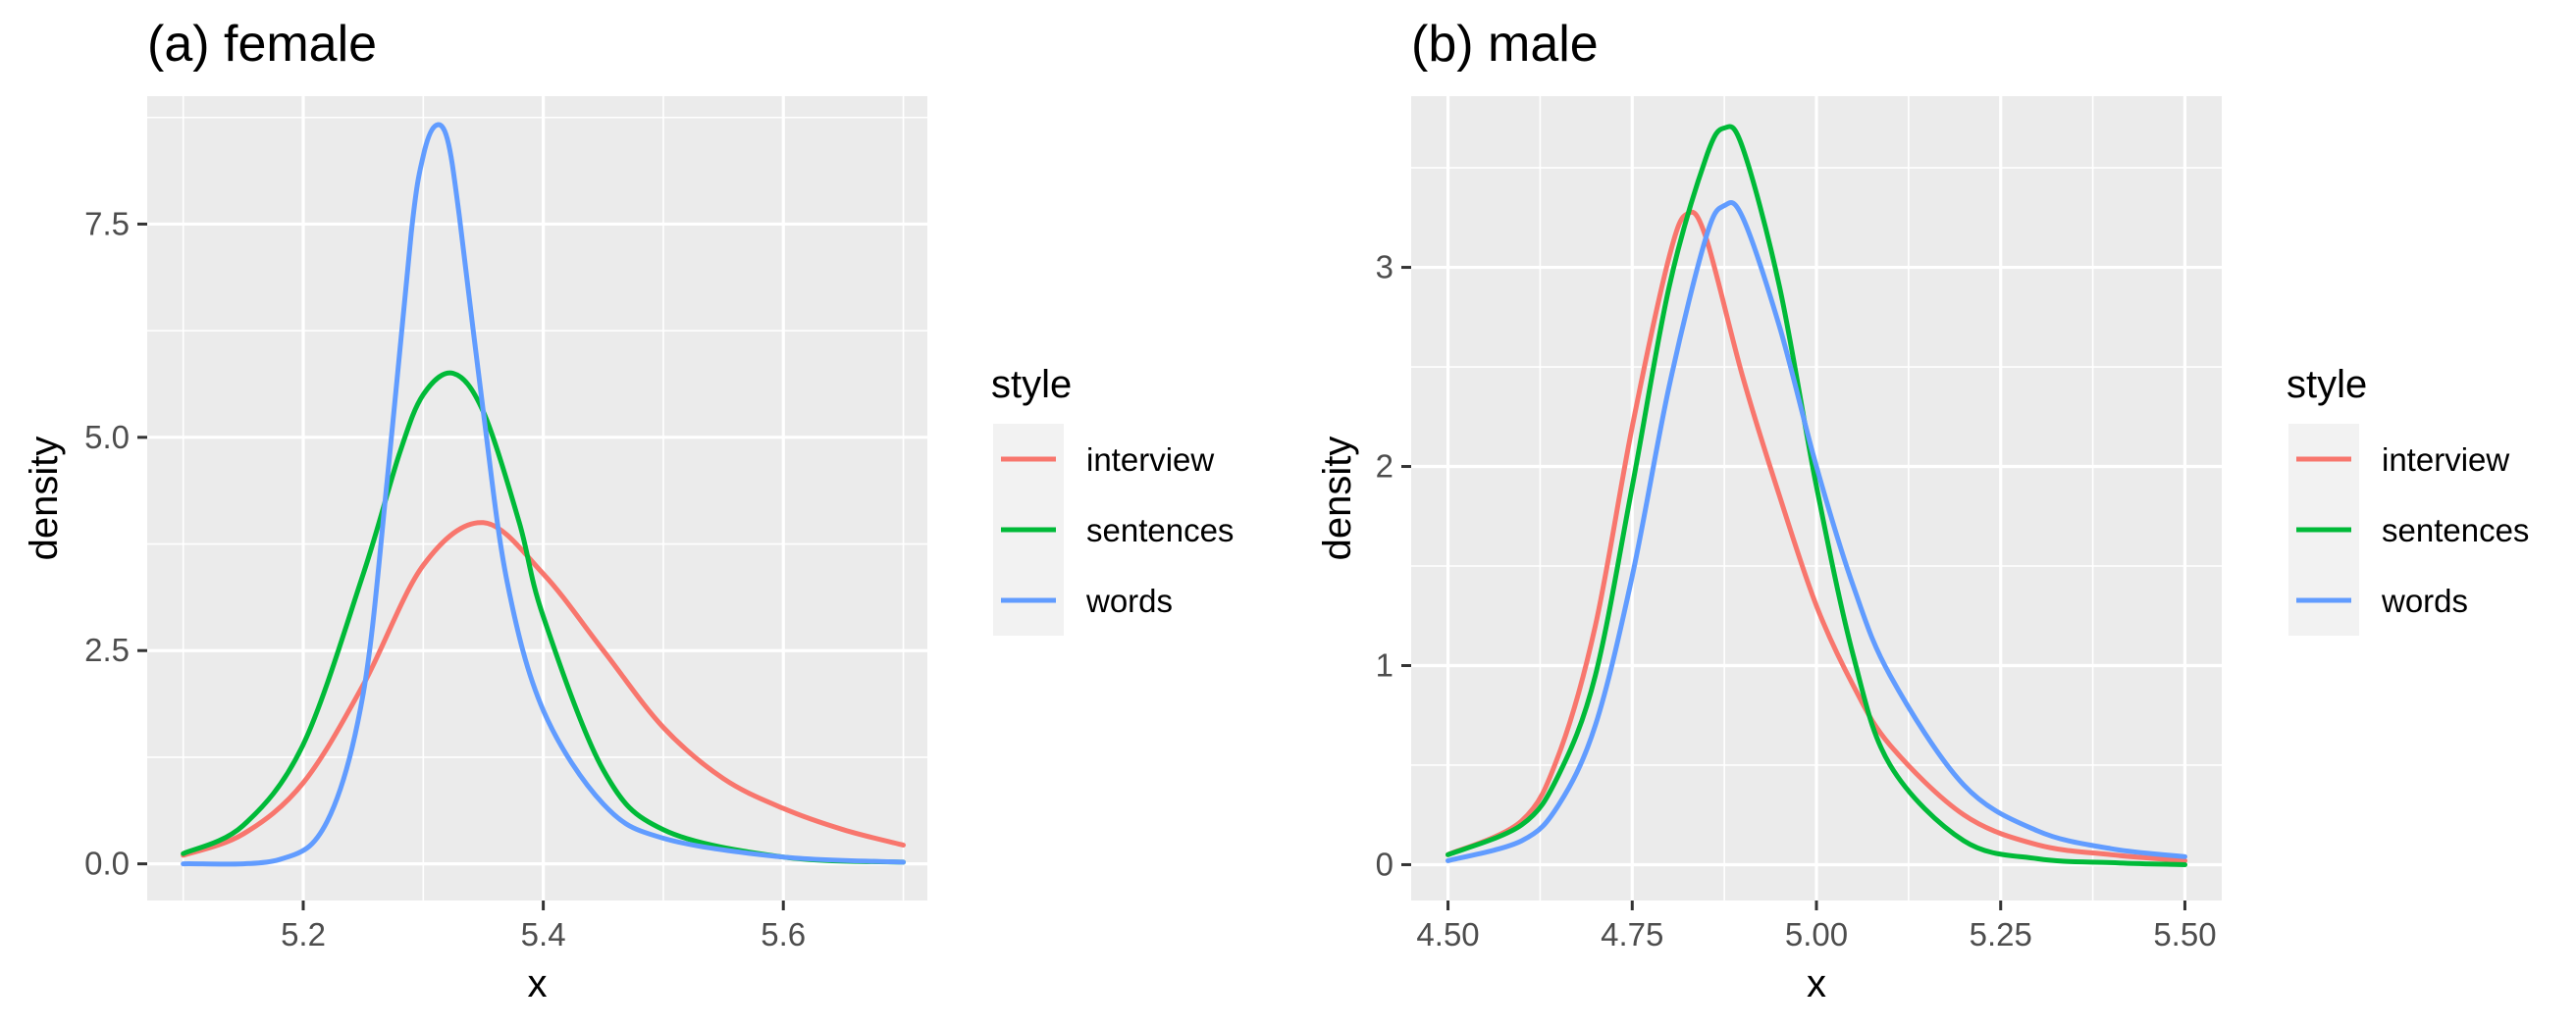 The height and width of the screenshot is (1030, 2576). Describe the element at coordinates (783, 934) in the screenshot. I see `x-tick-label: 5.6` at that location.